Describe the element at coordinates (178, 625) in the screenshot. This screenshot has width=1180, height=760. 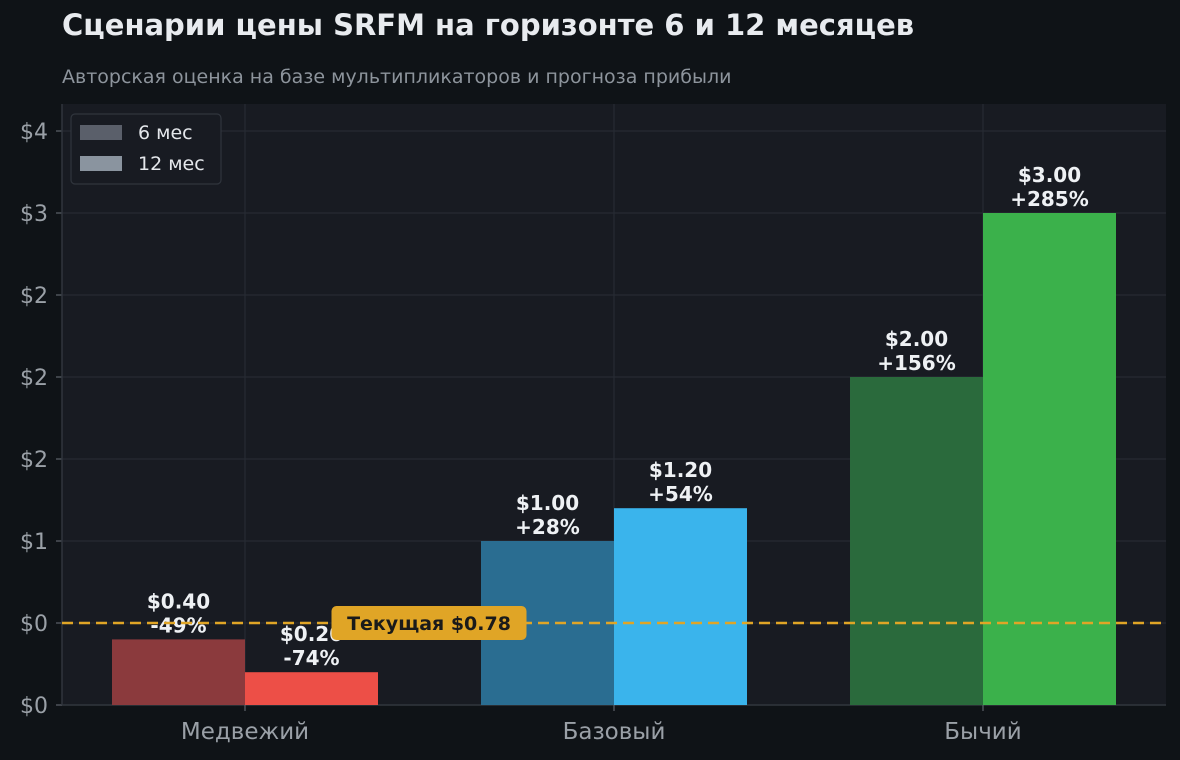
I see `bar-percent-label: -49%` at that location.